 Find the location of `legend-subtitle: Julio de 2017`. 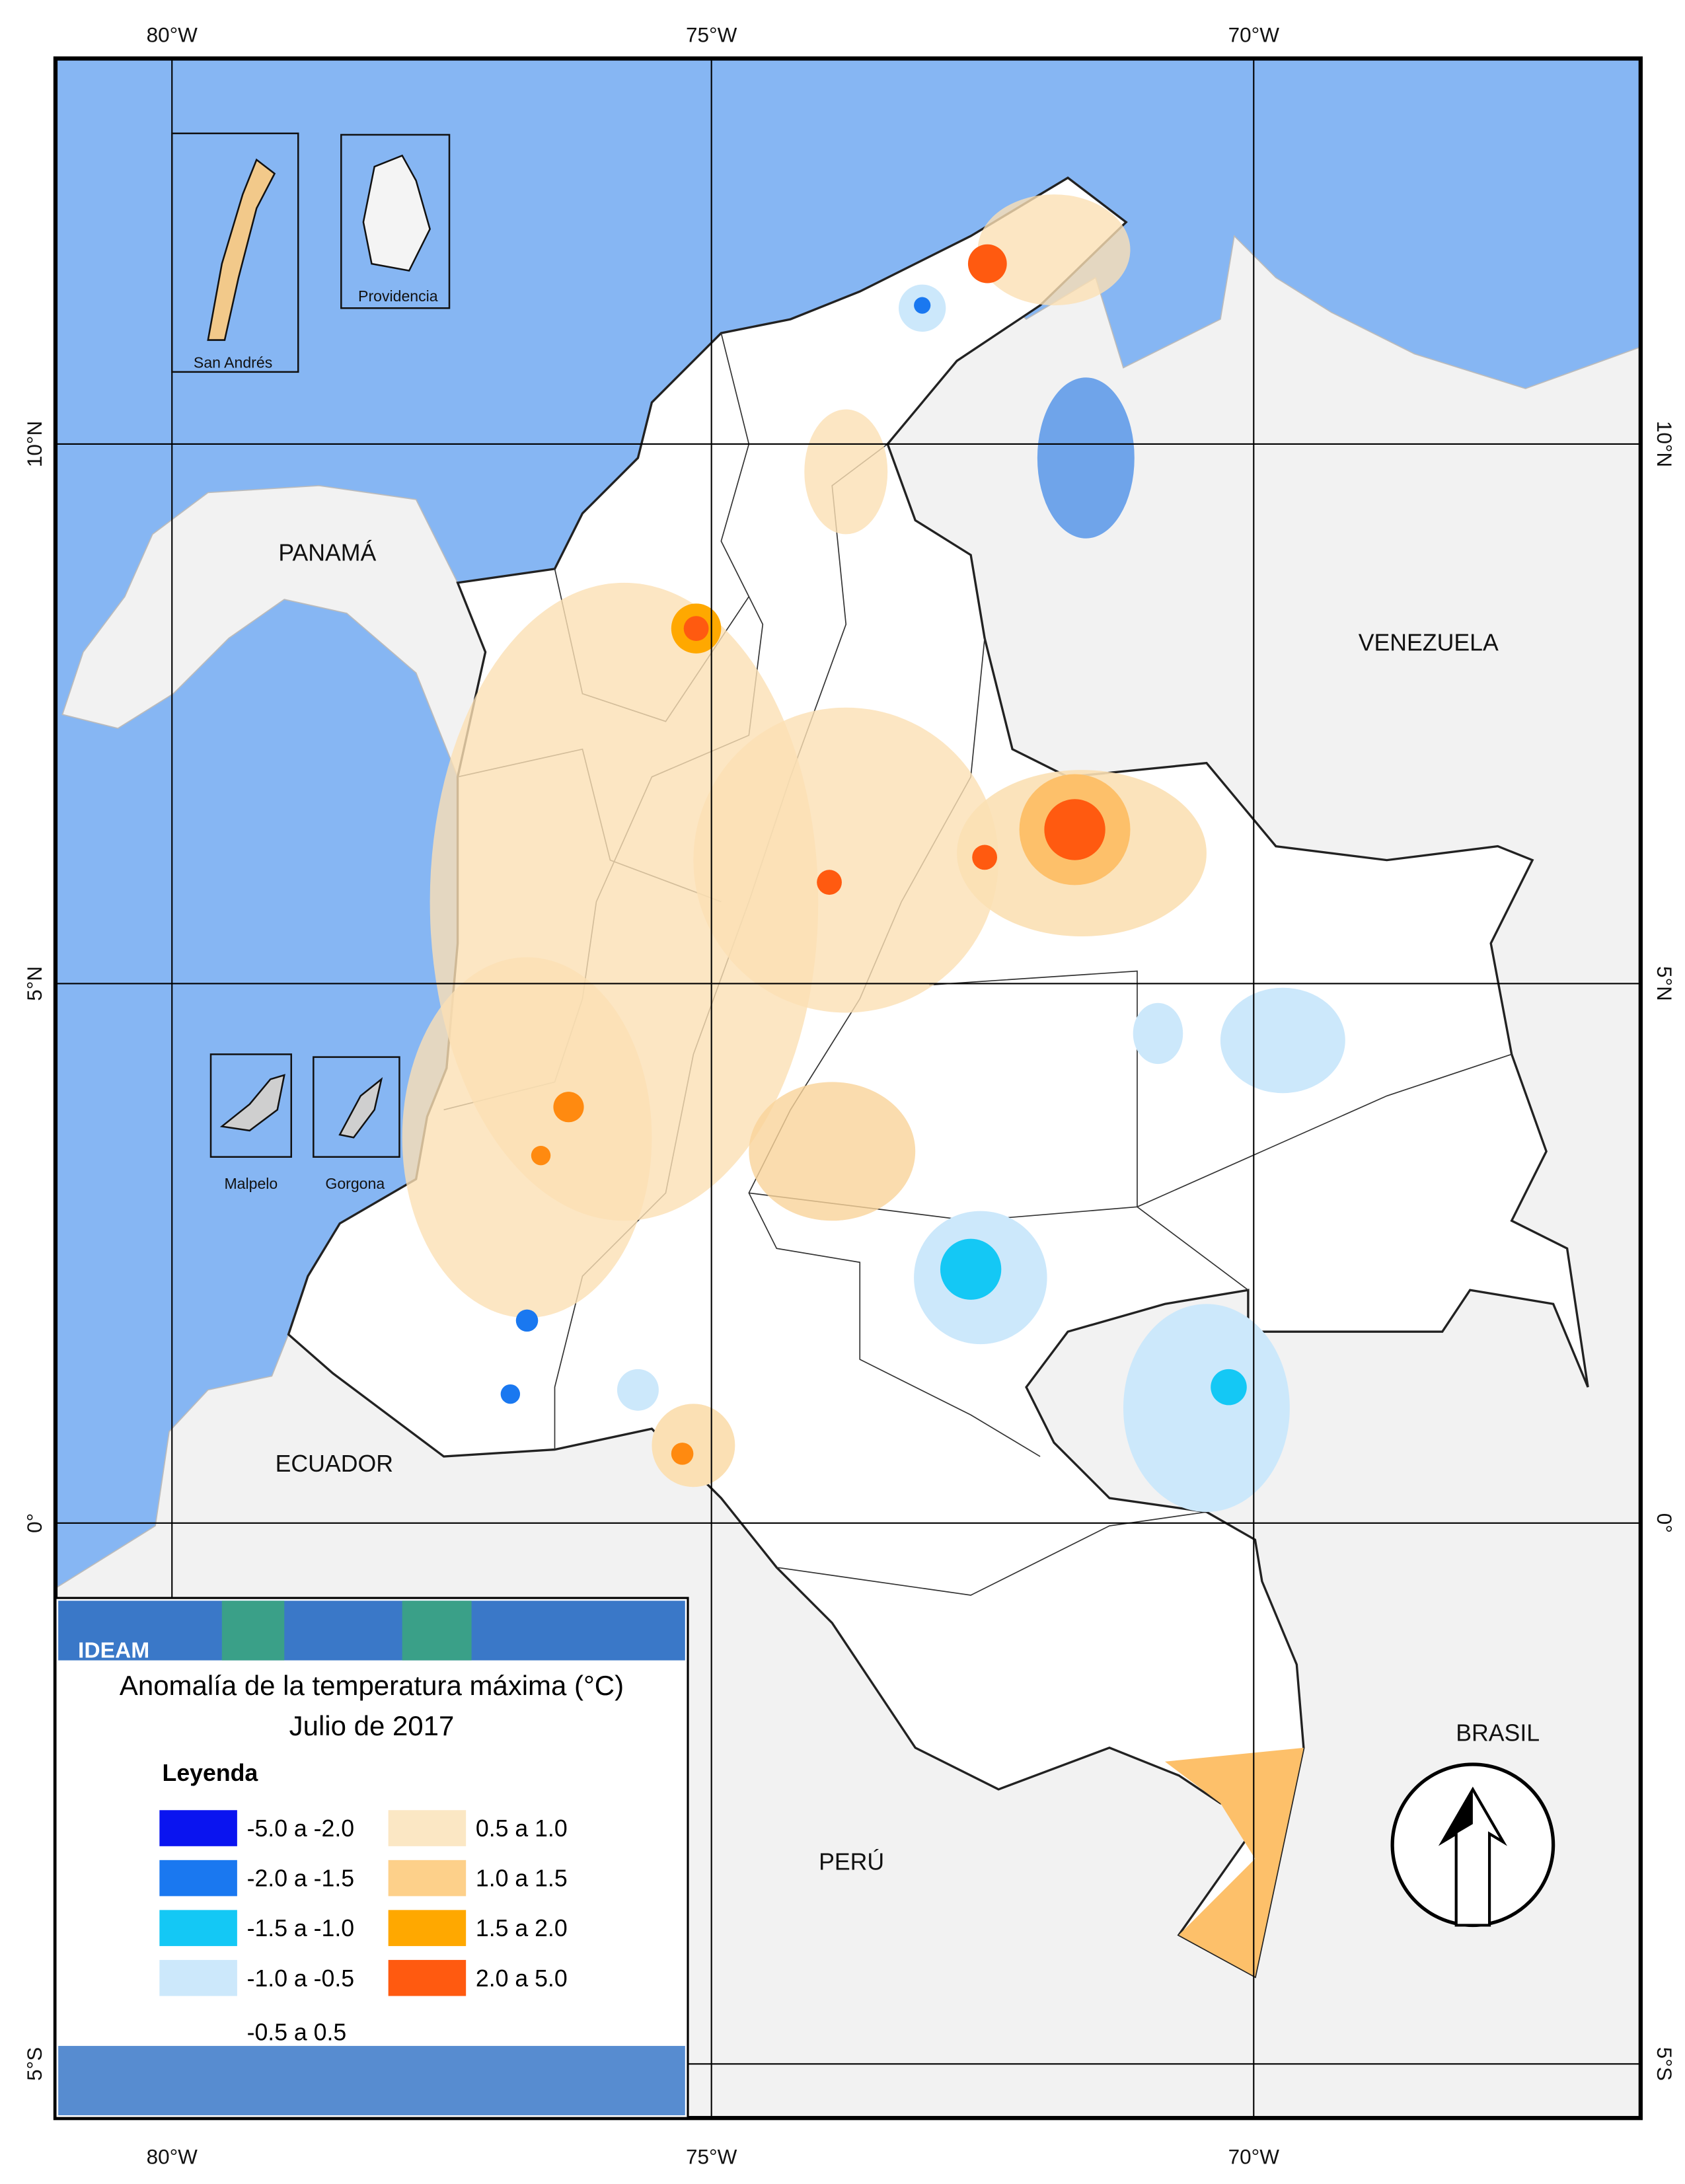

legend-subtitle: Julio de 2017 is located at coordinates (372, 1725).